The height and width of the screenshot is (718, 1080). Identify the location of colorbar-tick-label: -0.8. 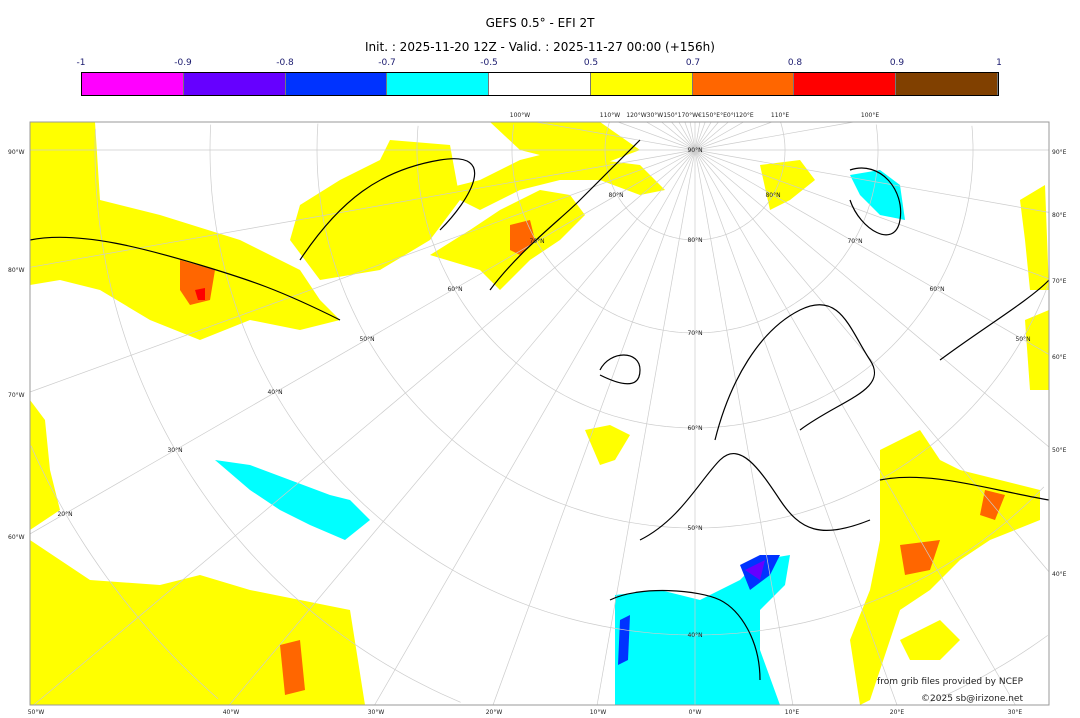
(285, 63).